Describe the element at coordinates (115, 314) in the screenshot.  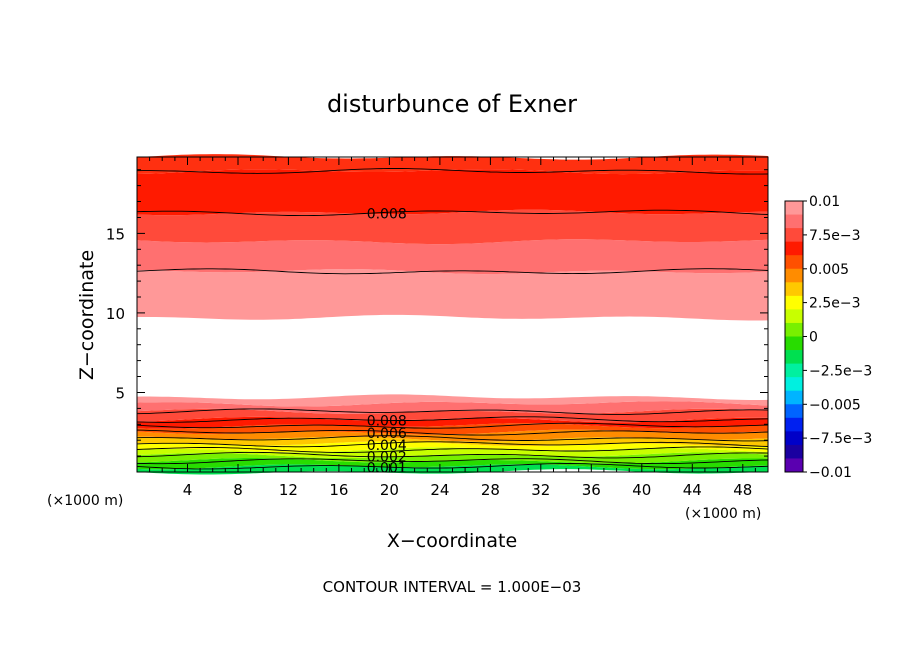
I see `y-tick-label: 10` at that location.